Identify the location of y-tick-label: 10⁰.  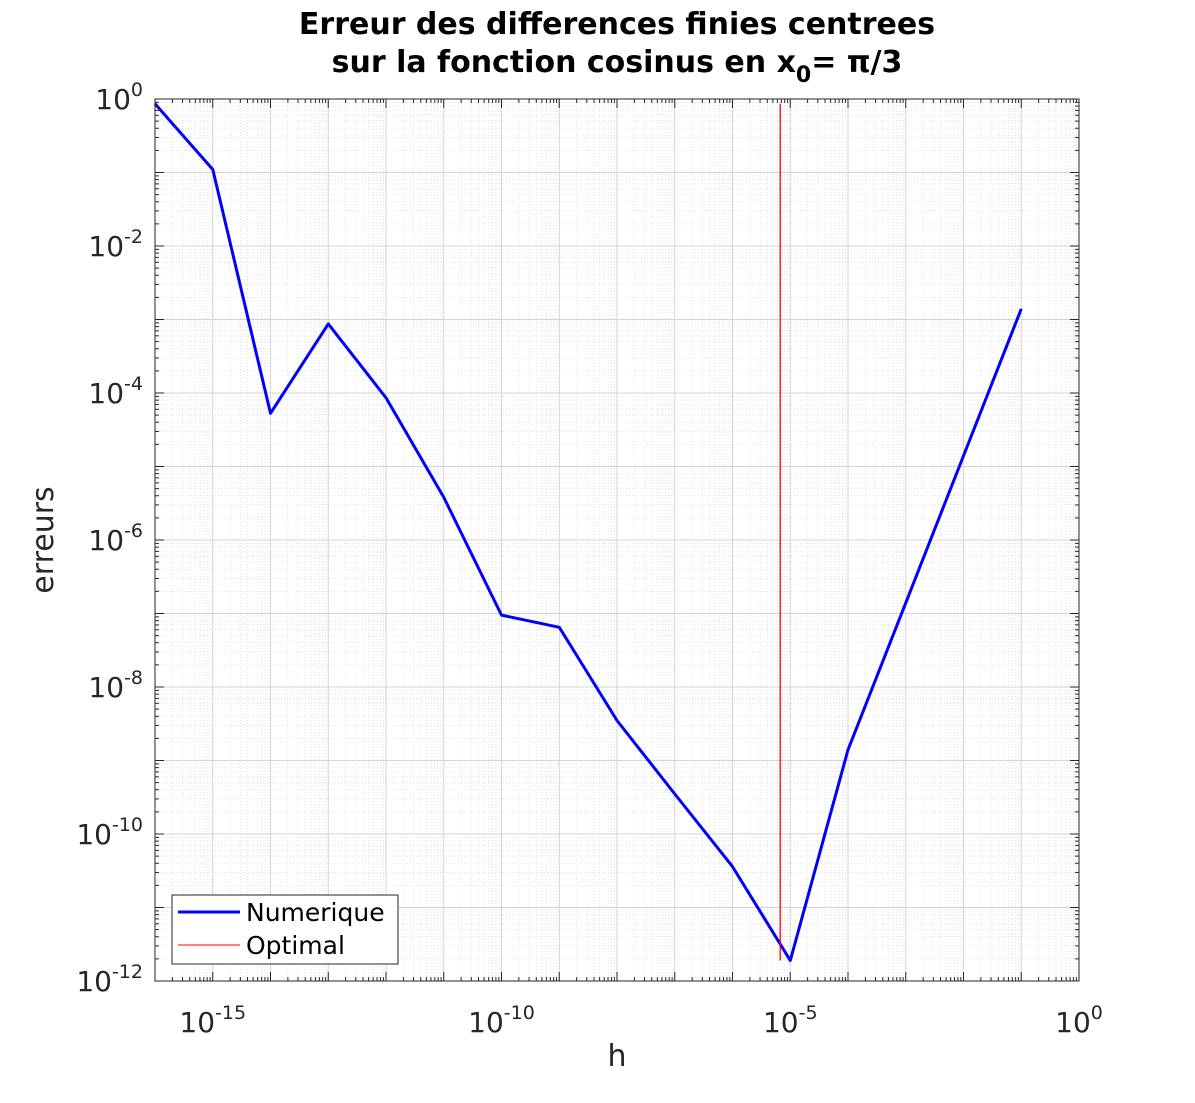
(119, 97).